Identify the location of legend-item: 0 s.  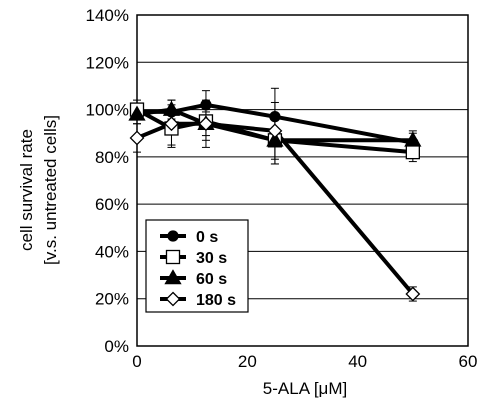
(189, 237).